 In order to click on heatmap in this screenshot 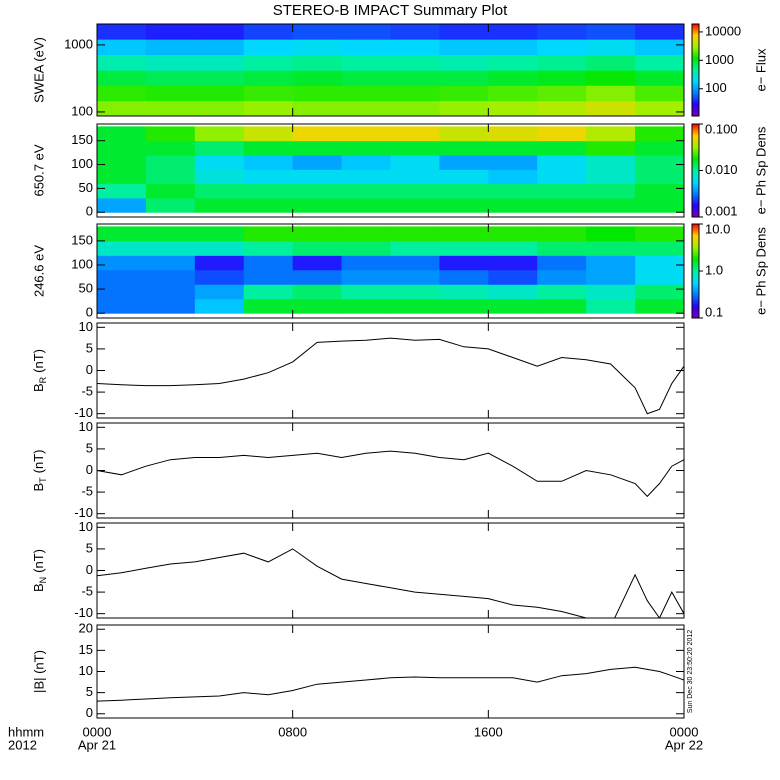, I will do `click(390, 270)`.